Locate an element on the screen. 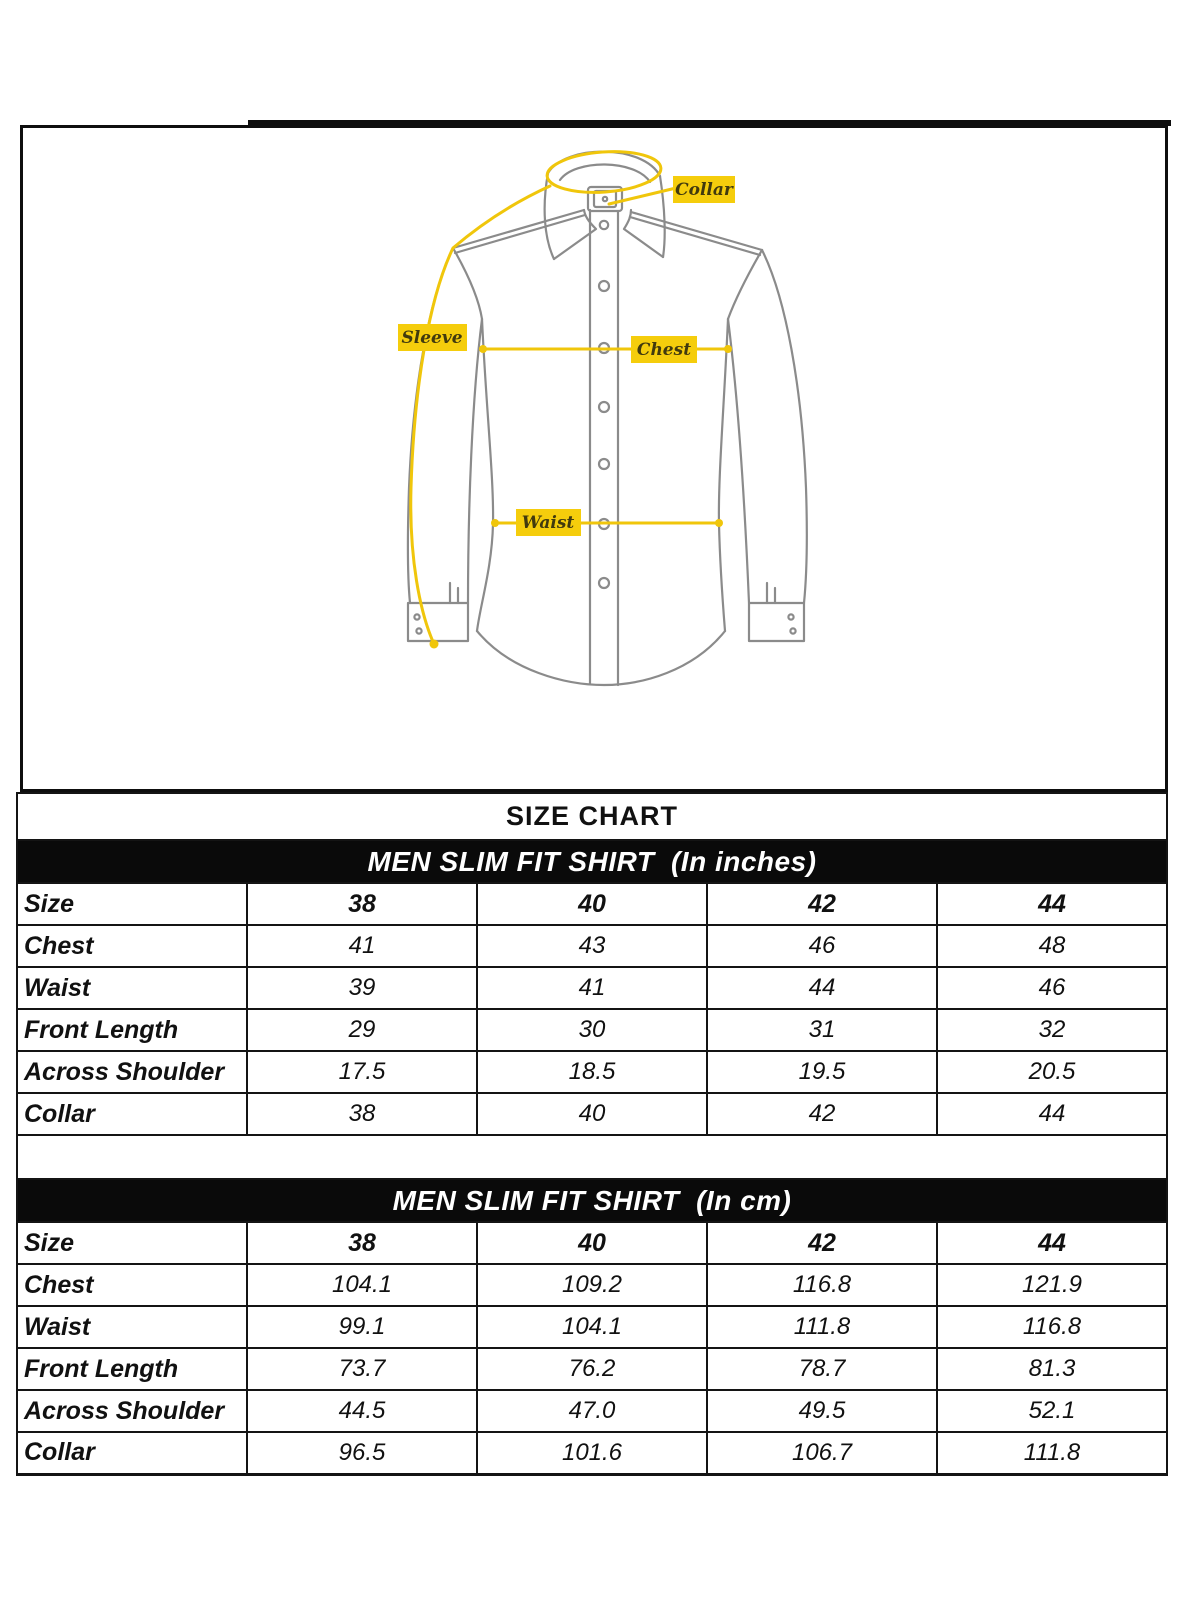 The height and width of the screenshot is (1600, 1200). shirt-outline is located at coordinates (607, 418).